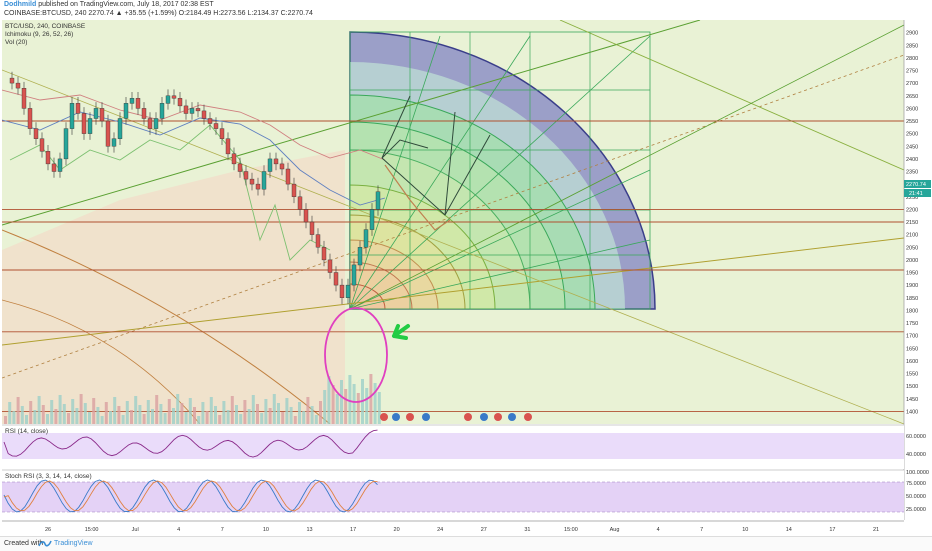 Image resolution: width=932 pixels, height=551 pixels. Describe the element at coordinates (912, 160) in the screenshot. I see `price-tick-label: 2400` at that location.